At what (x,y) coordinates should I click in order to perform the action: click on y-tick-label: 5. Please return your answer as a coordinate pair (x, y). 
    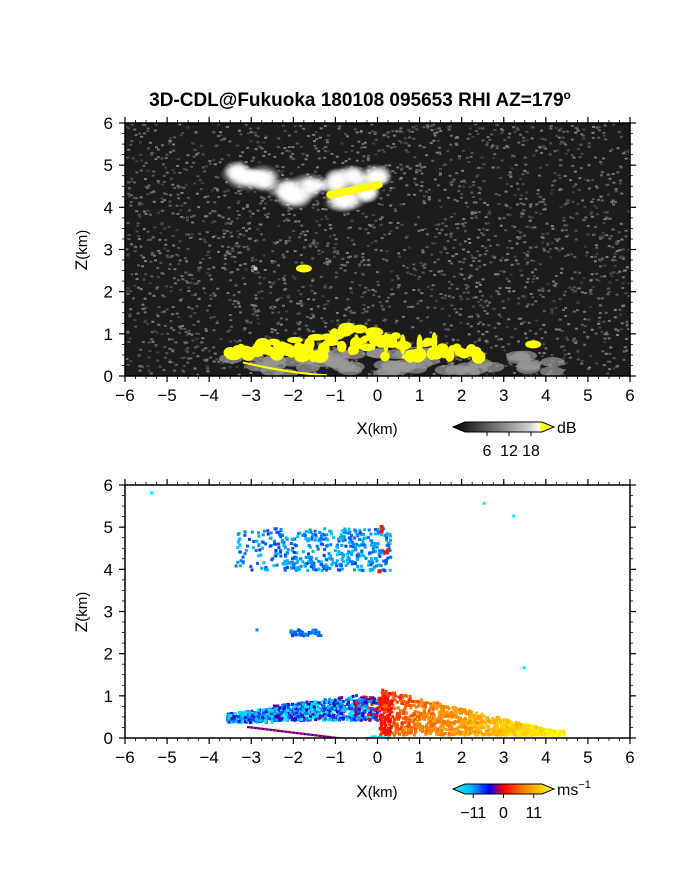
    Looking at the image, I should click on (108, 165).